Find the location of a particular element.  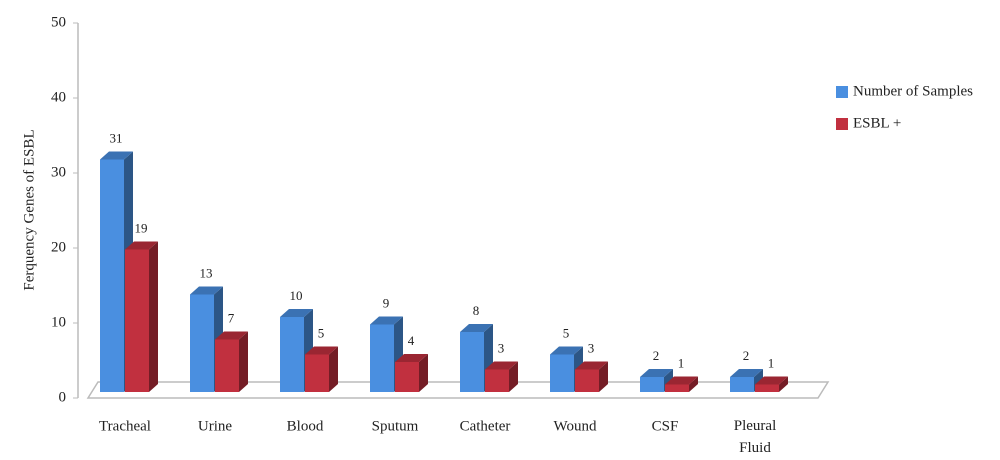

y-tick-label: 20 is located at coordinates (58, 247).